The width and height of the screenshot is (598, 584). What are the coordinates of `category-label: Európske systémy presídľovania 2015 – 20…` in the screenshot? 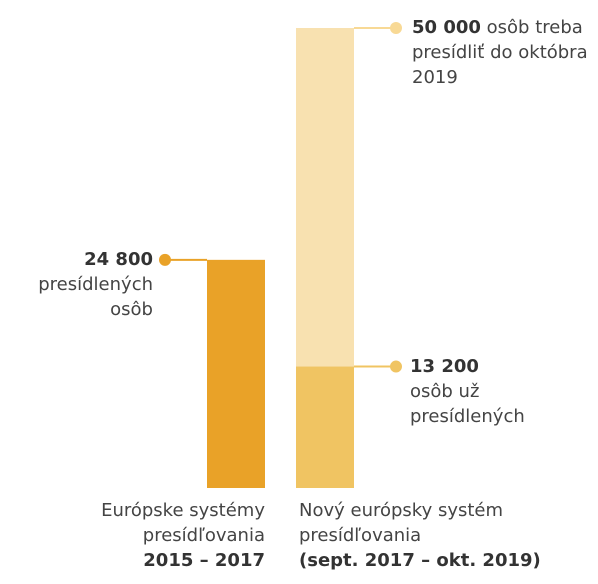 It's located at (155, 535).